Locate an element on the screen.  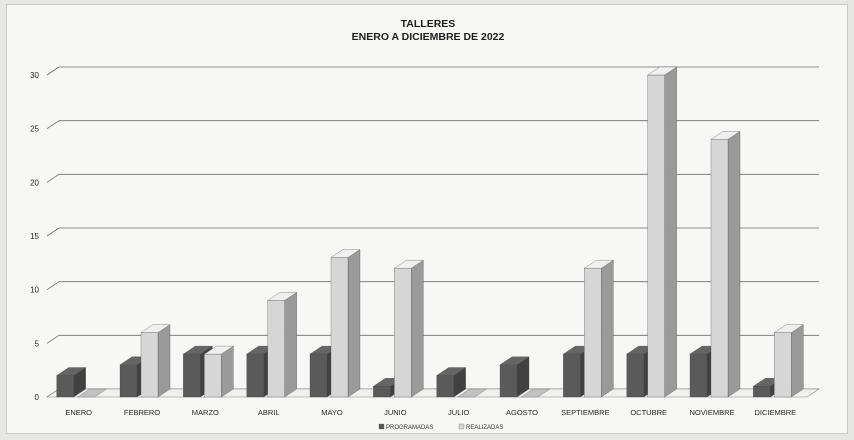
x-tick-label: FEBRERO is located at coordinates (142, 412).